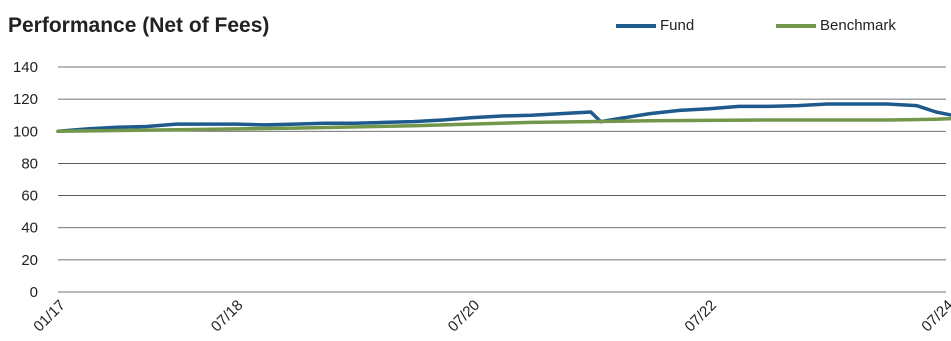  What do you see at coordinates (227, 316) in the screenshot?
I see `x-tick-label: 07/18` at bounding box center [227, 316].